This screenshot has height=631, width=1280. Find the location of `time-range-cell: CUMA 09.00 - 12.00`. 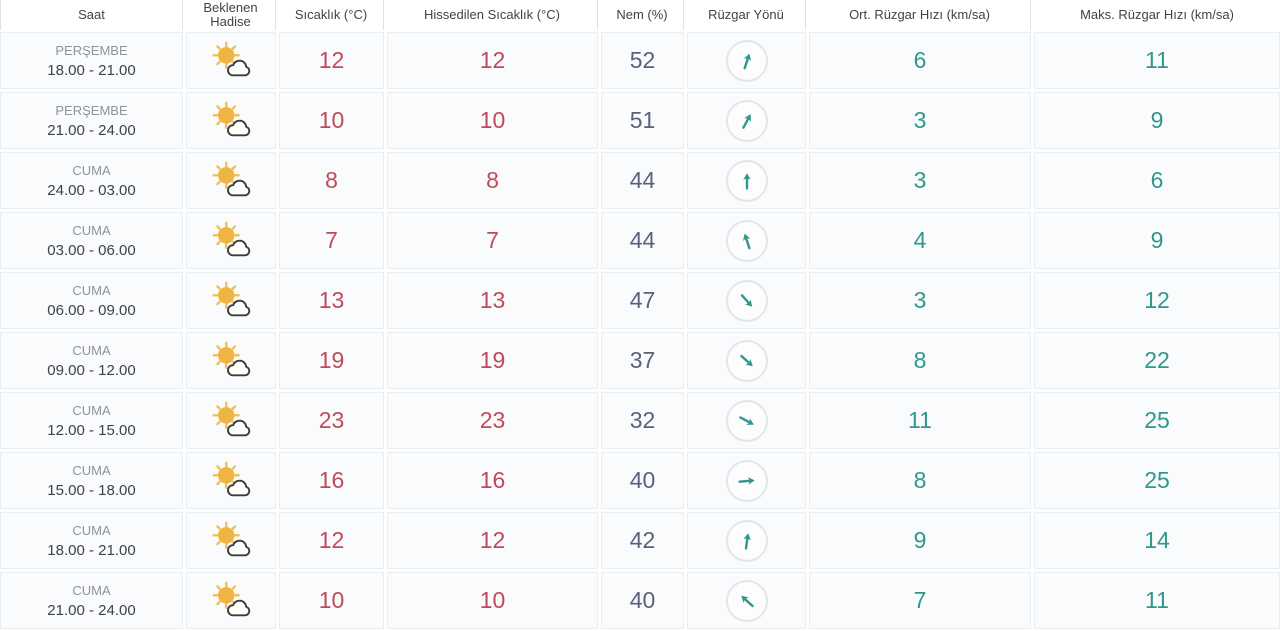

time-range-cell: CUMA 09.00 - 12.00 is located at coordinates (91, 360).